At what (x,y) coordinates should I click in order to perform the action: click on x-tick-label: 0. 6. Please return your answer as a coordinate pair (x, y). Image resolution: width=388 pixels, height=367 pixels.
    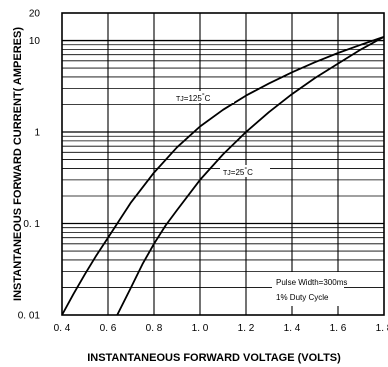
    Looking at the image, I should click on (108, 328).